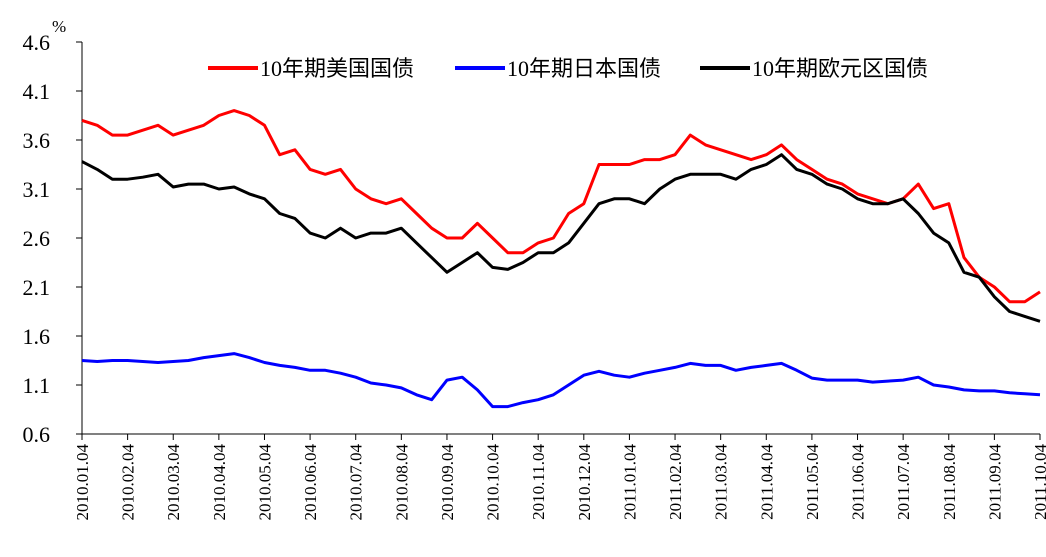 The image size is (1046, 557). I want to click on y-tick-label: 1.1, so click(37, 385).